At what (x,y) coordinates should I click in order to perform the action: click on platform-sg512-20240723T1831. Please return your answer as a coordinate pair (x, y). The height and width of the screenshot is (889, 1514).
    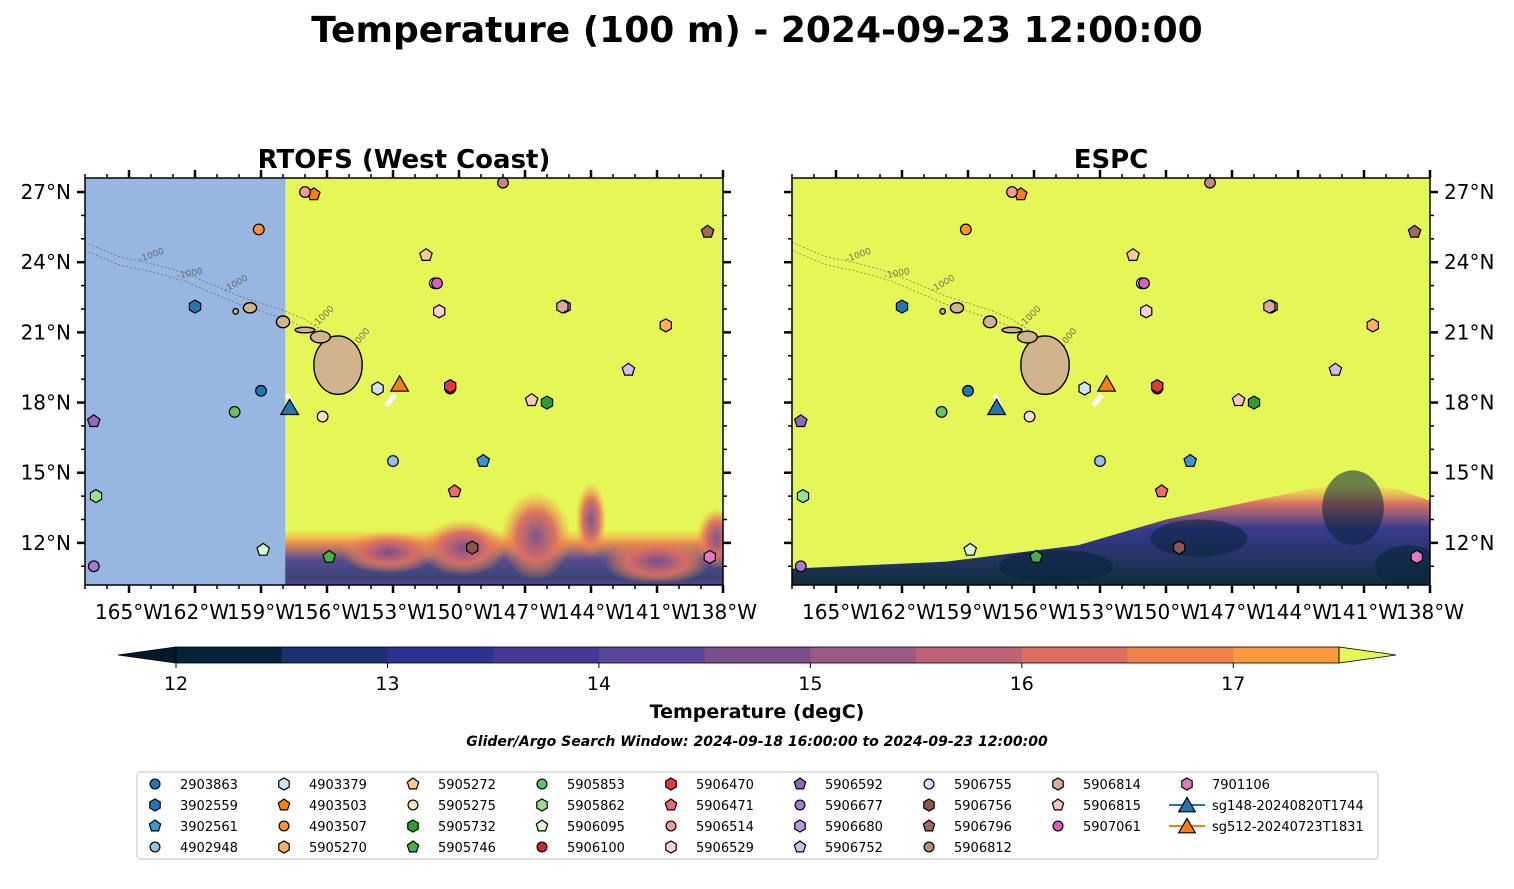
    Looking at the image, I should click on (1106, 383).